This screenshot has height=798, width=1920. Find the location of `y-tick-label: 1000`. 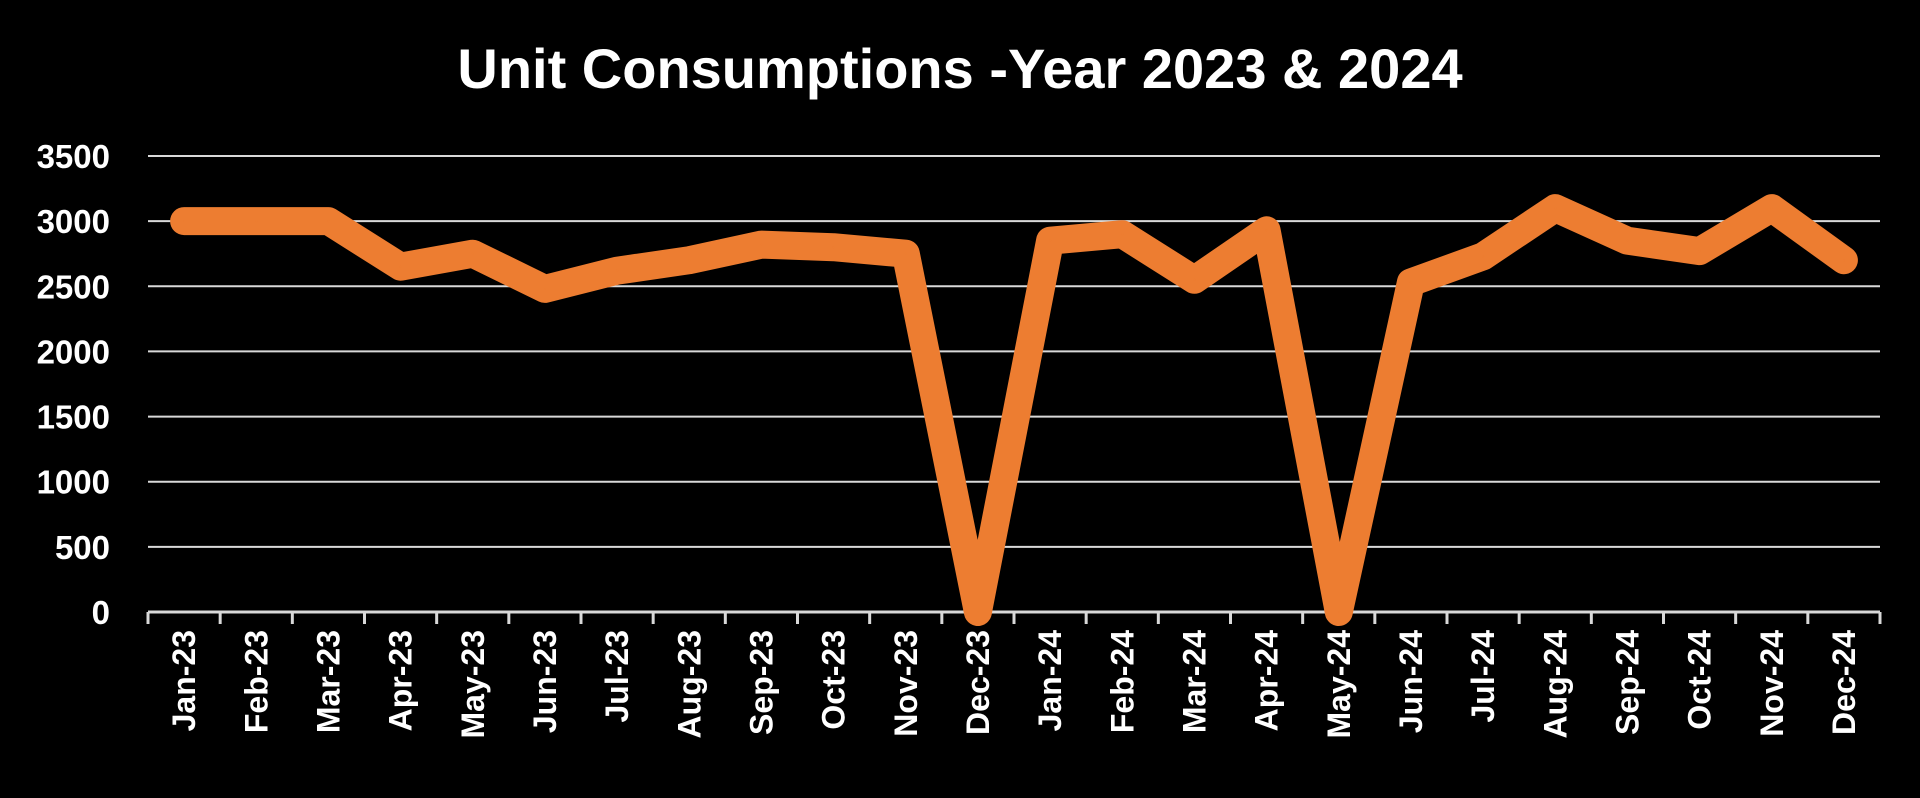

y-tick-label: 1000 is located at coordinates (73, 482).